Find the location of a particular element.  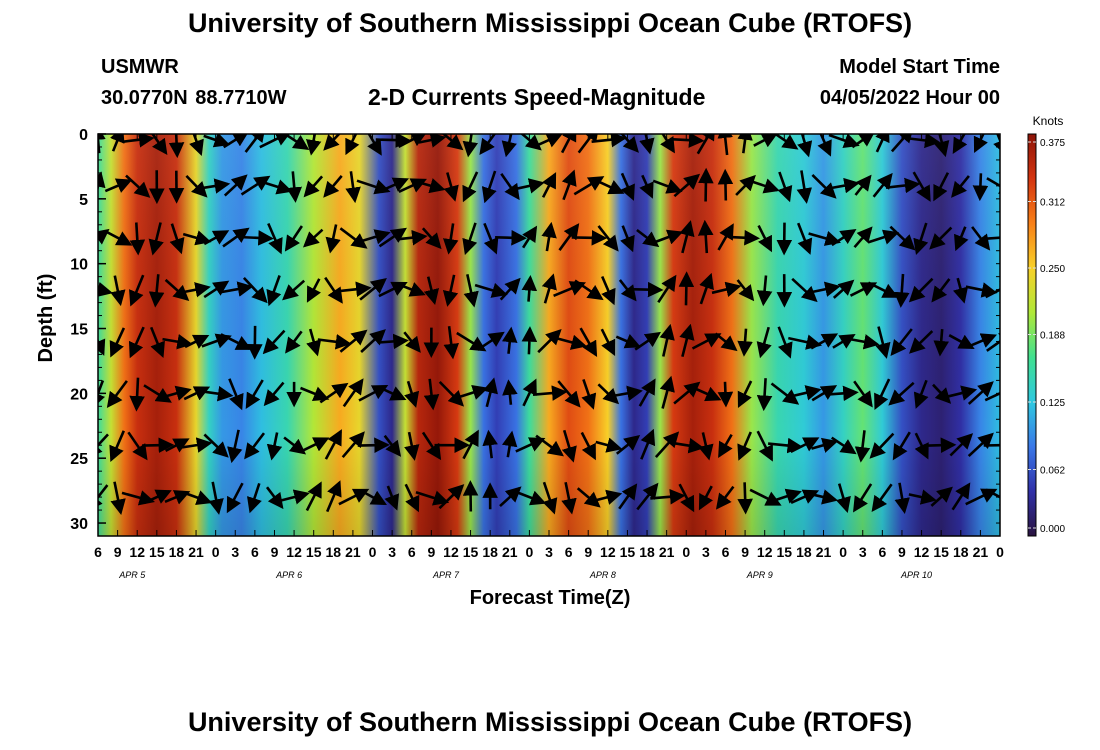

day-label: APR 9 is located at coordinates (759, 575).